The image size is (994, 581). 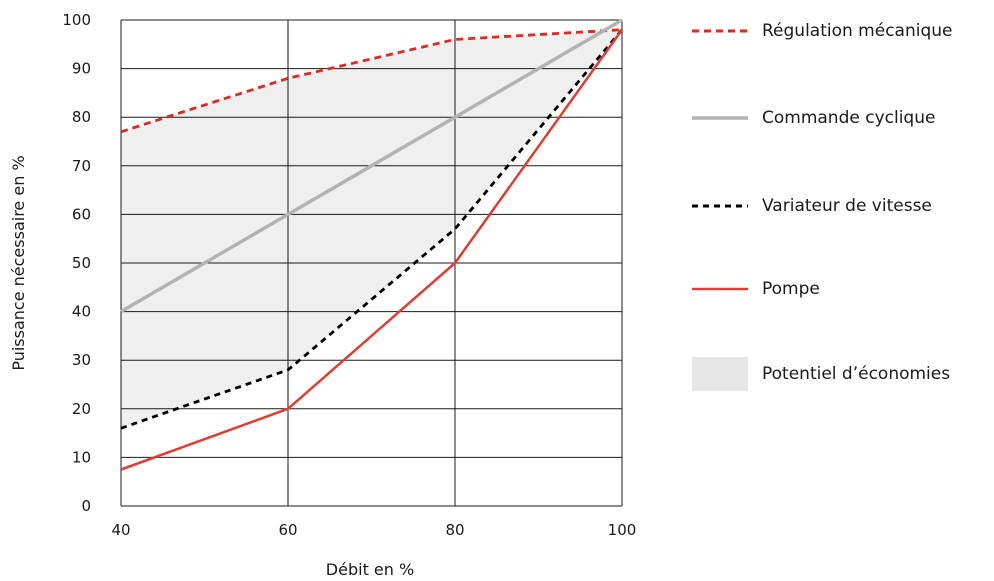 What do you see at coordinates (856, 374) in the screenshot?
I see `legend-label-savings: Potentiel d’économies` at bounding box center [856, 374].